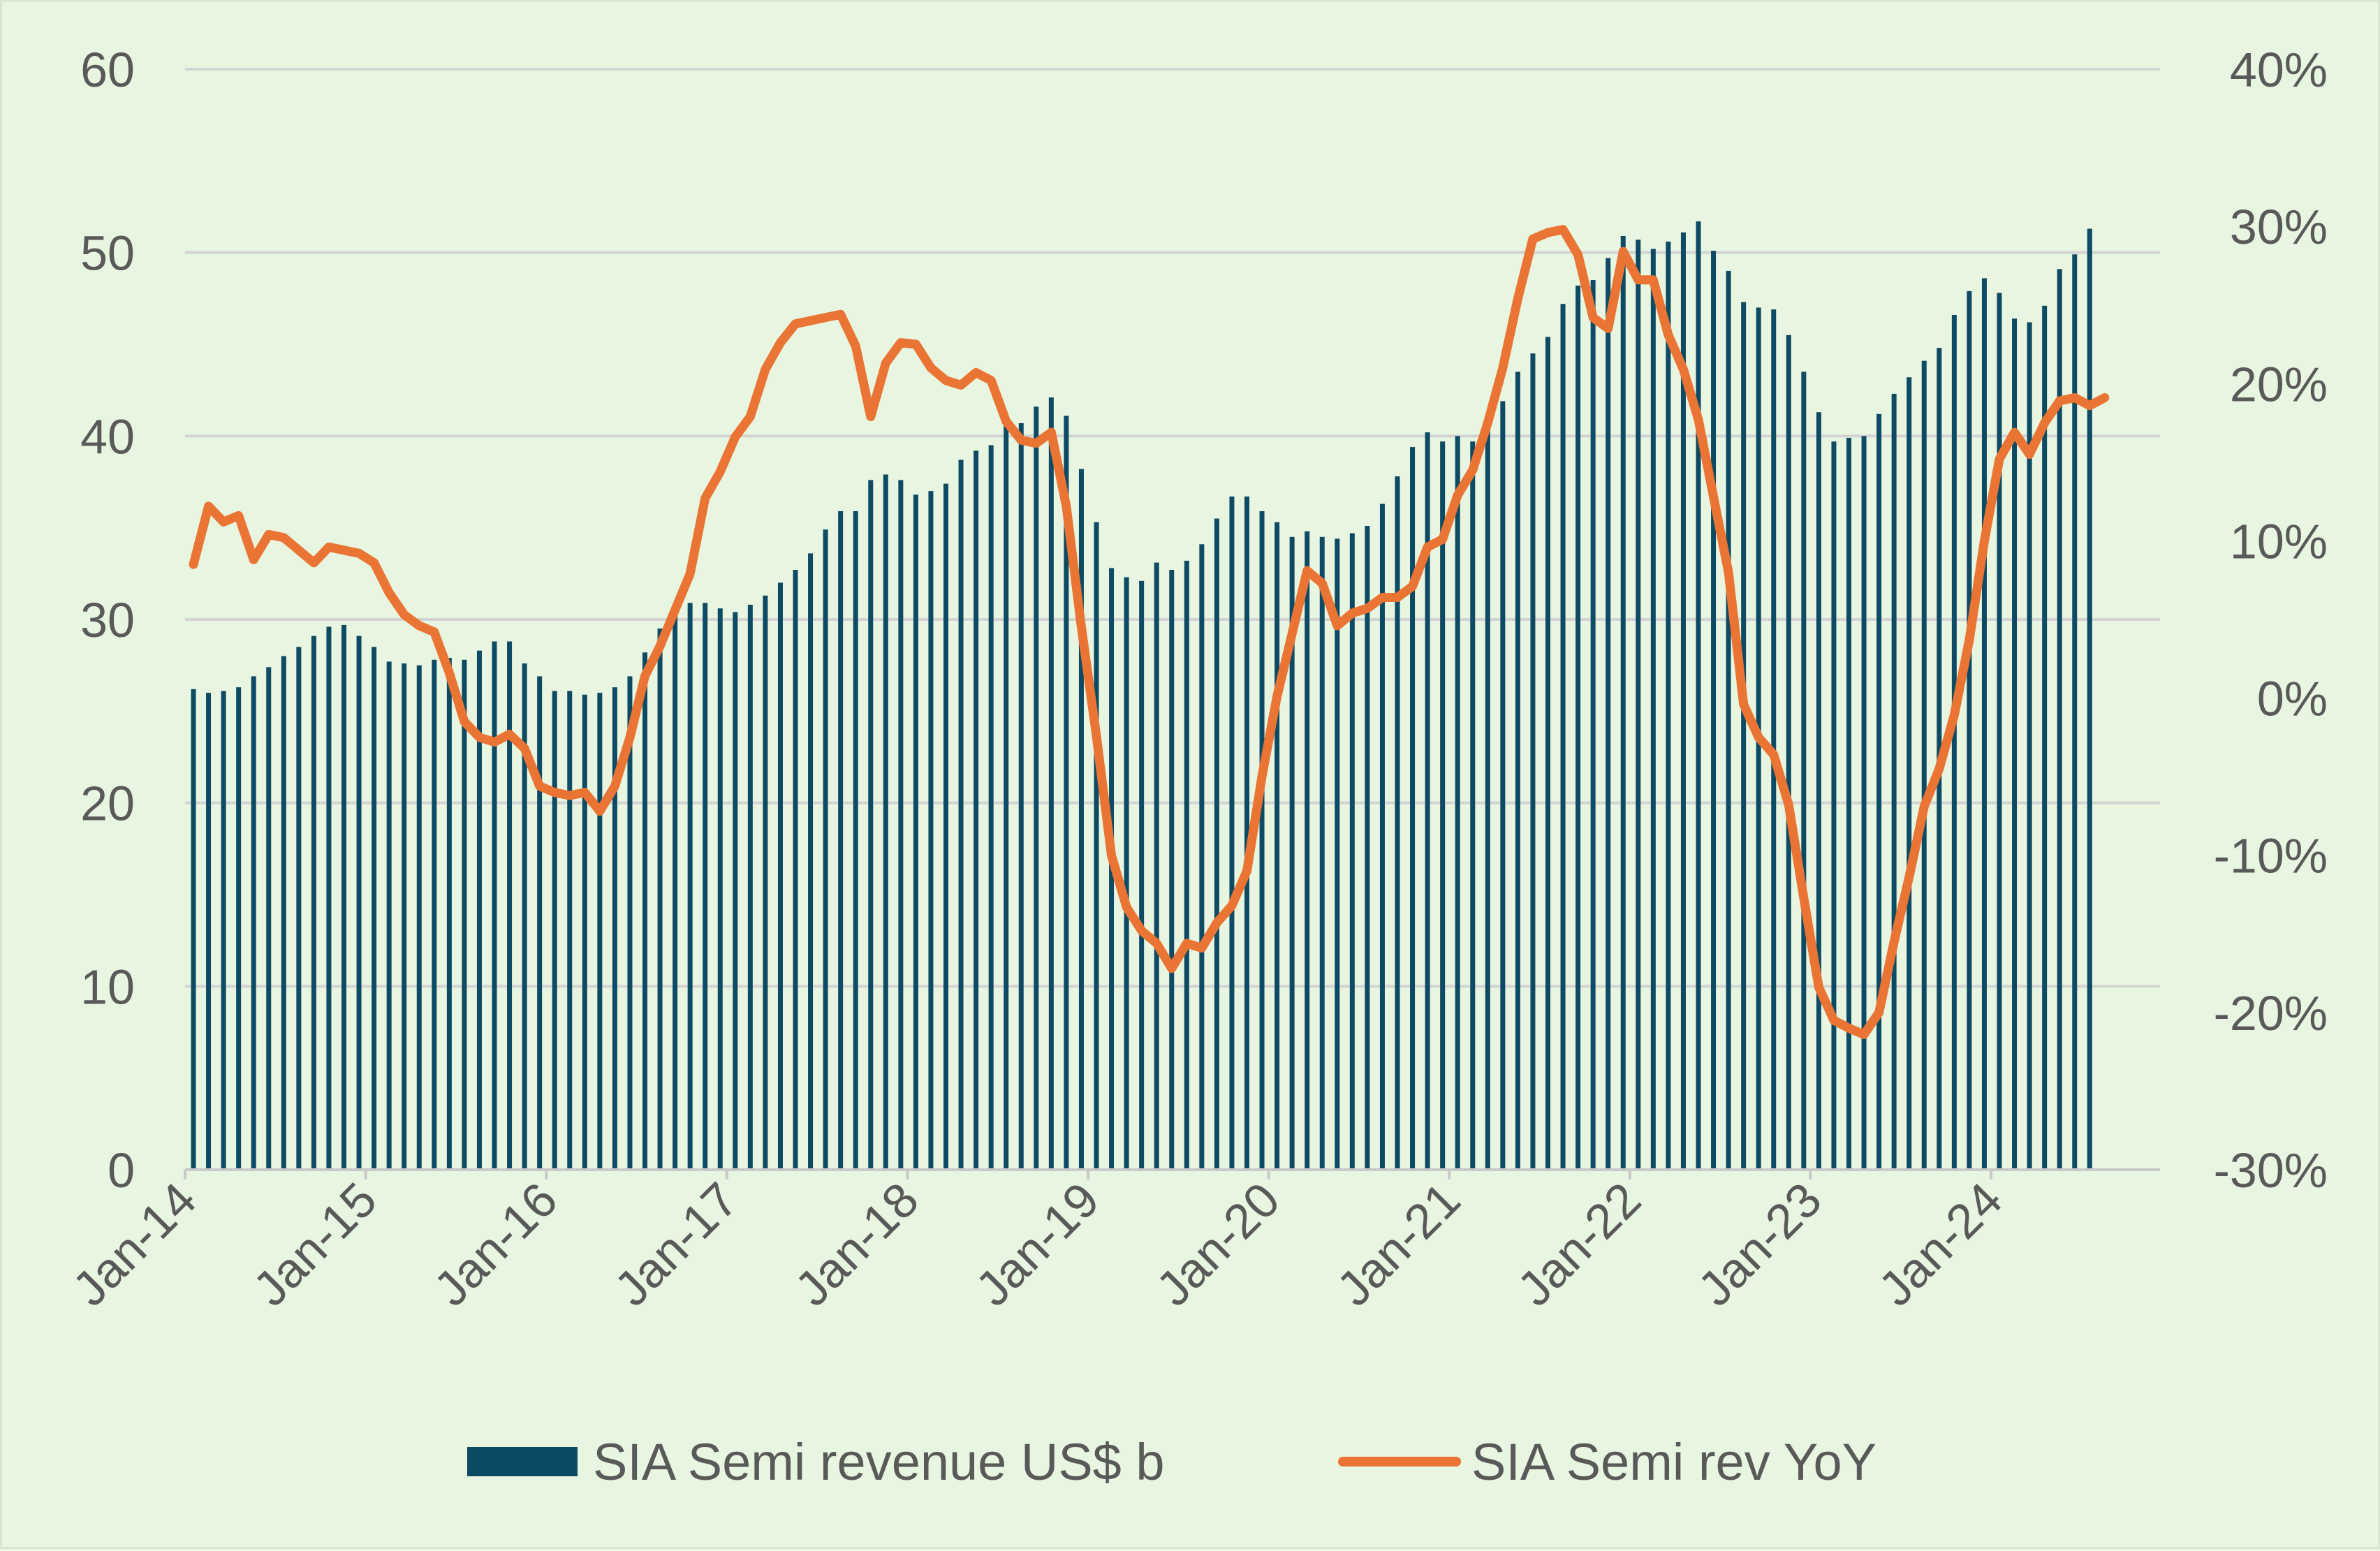  Describe the element at coordinates (2279, 541) in the screenshot. I see `right-tick-label: 10%` at that location.